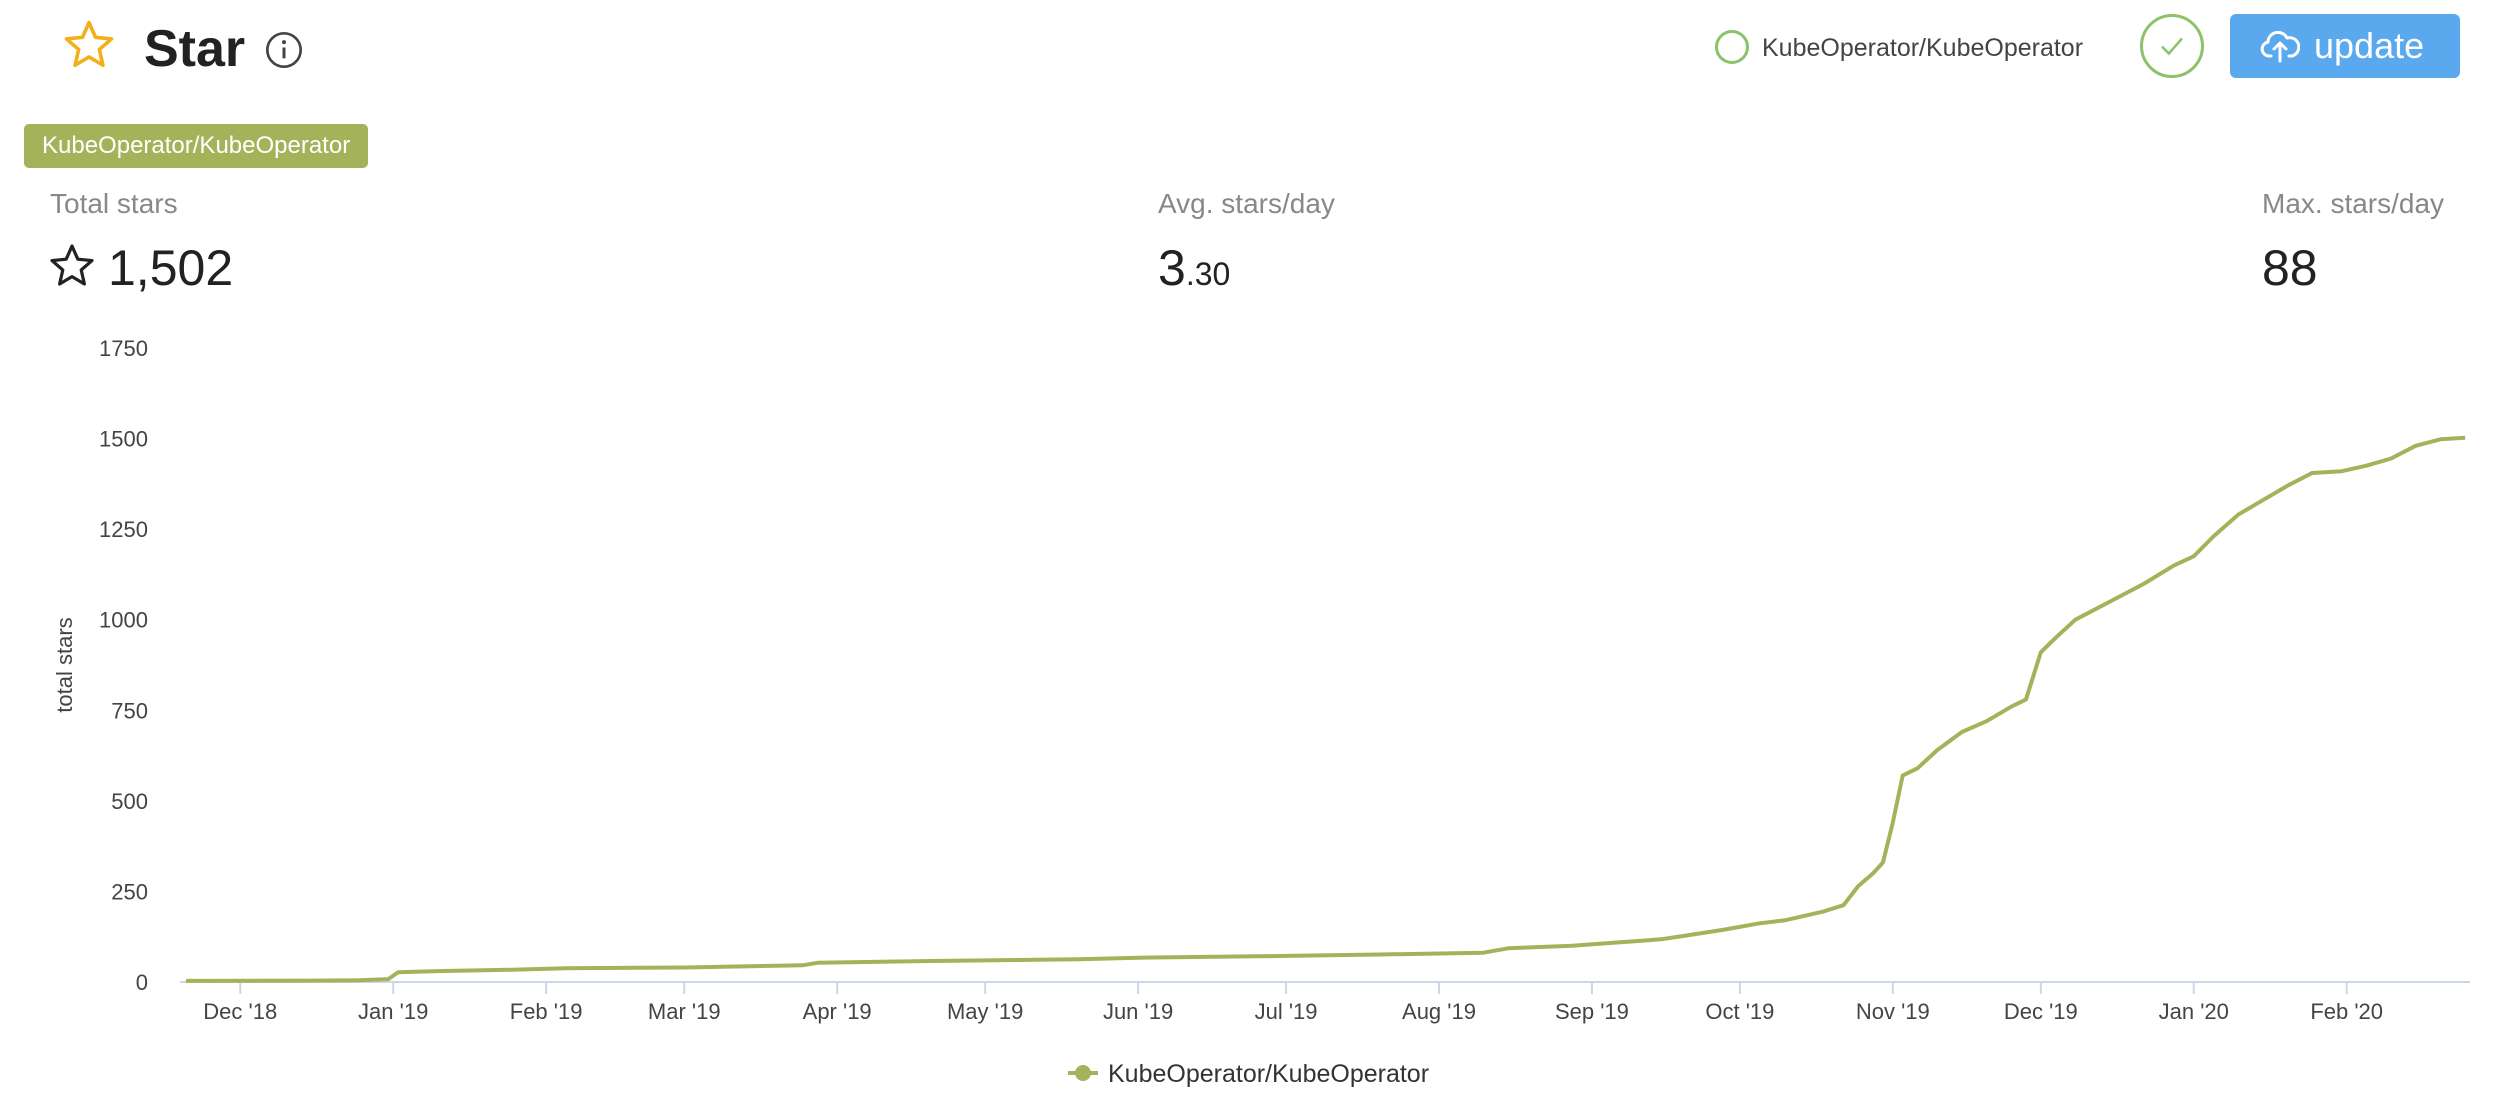  What do you see at coordinates (2353, 203) in the screenshot?
I see `max-stars-label: Max. stars/day` at bounding box center [2353, 203].